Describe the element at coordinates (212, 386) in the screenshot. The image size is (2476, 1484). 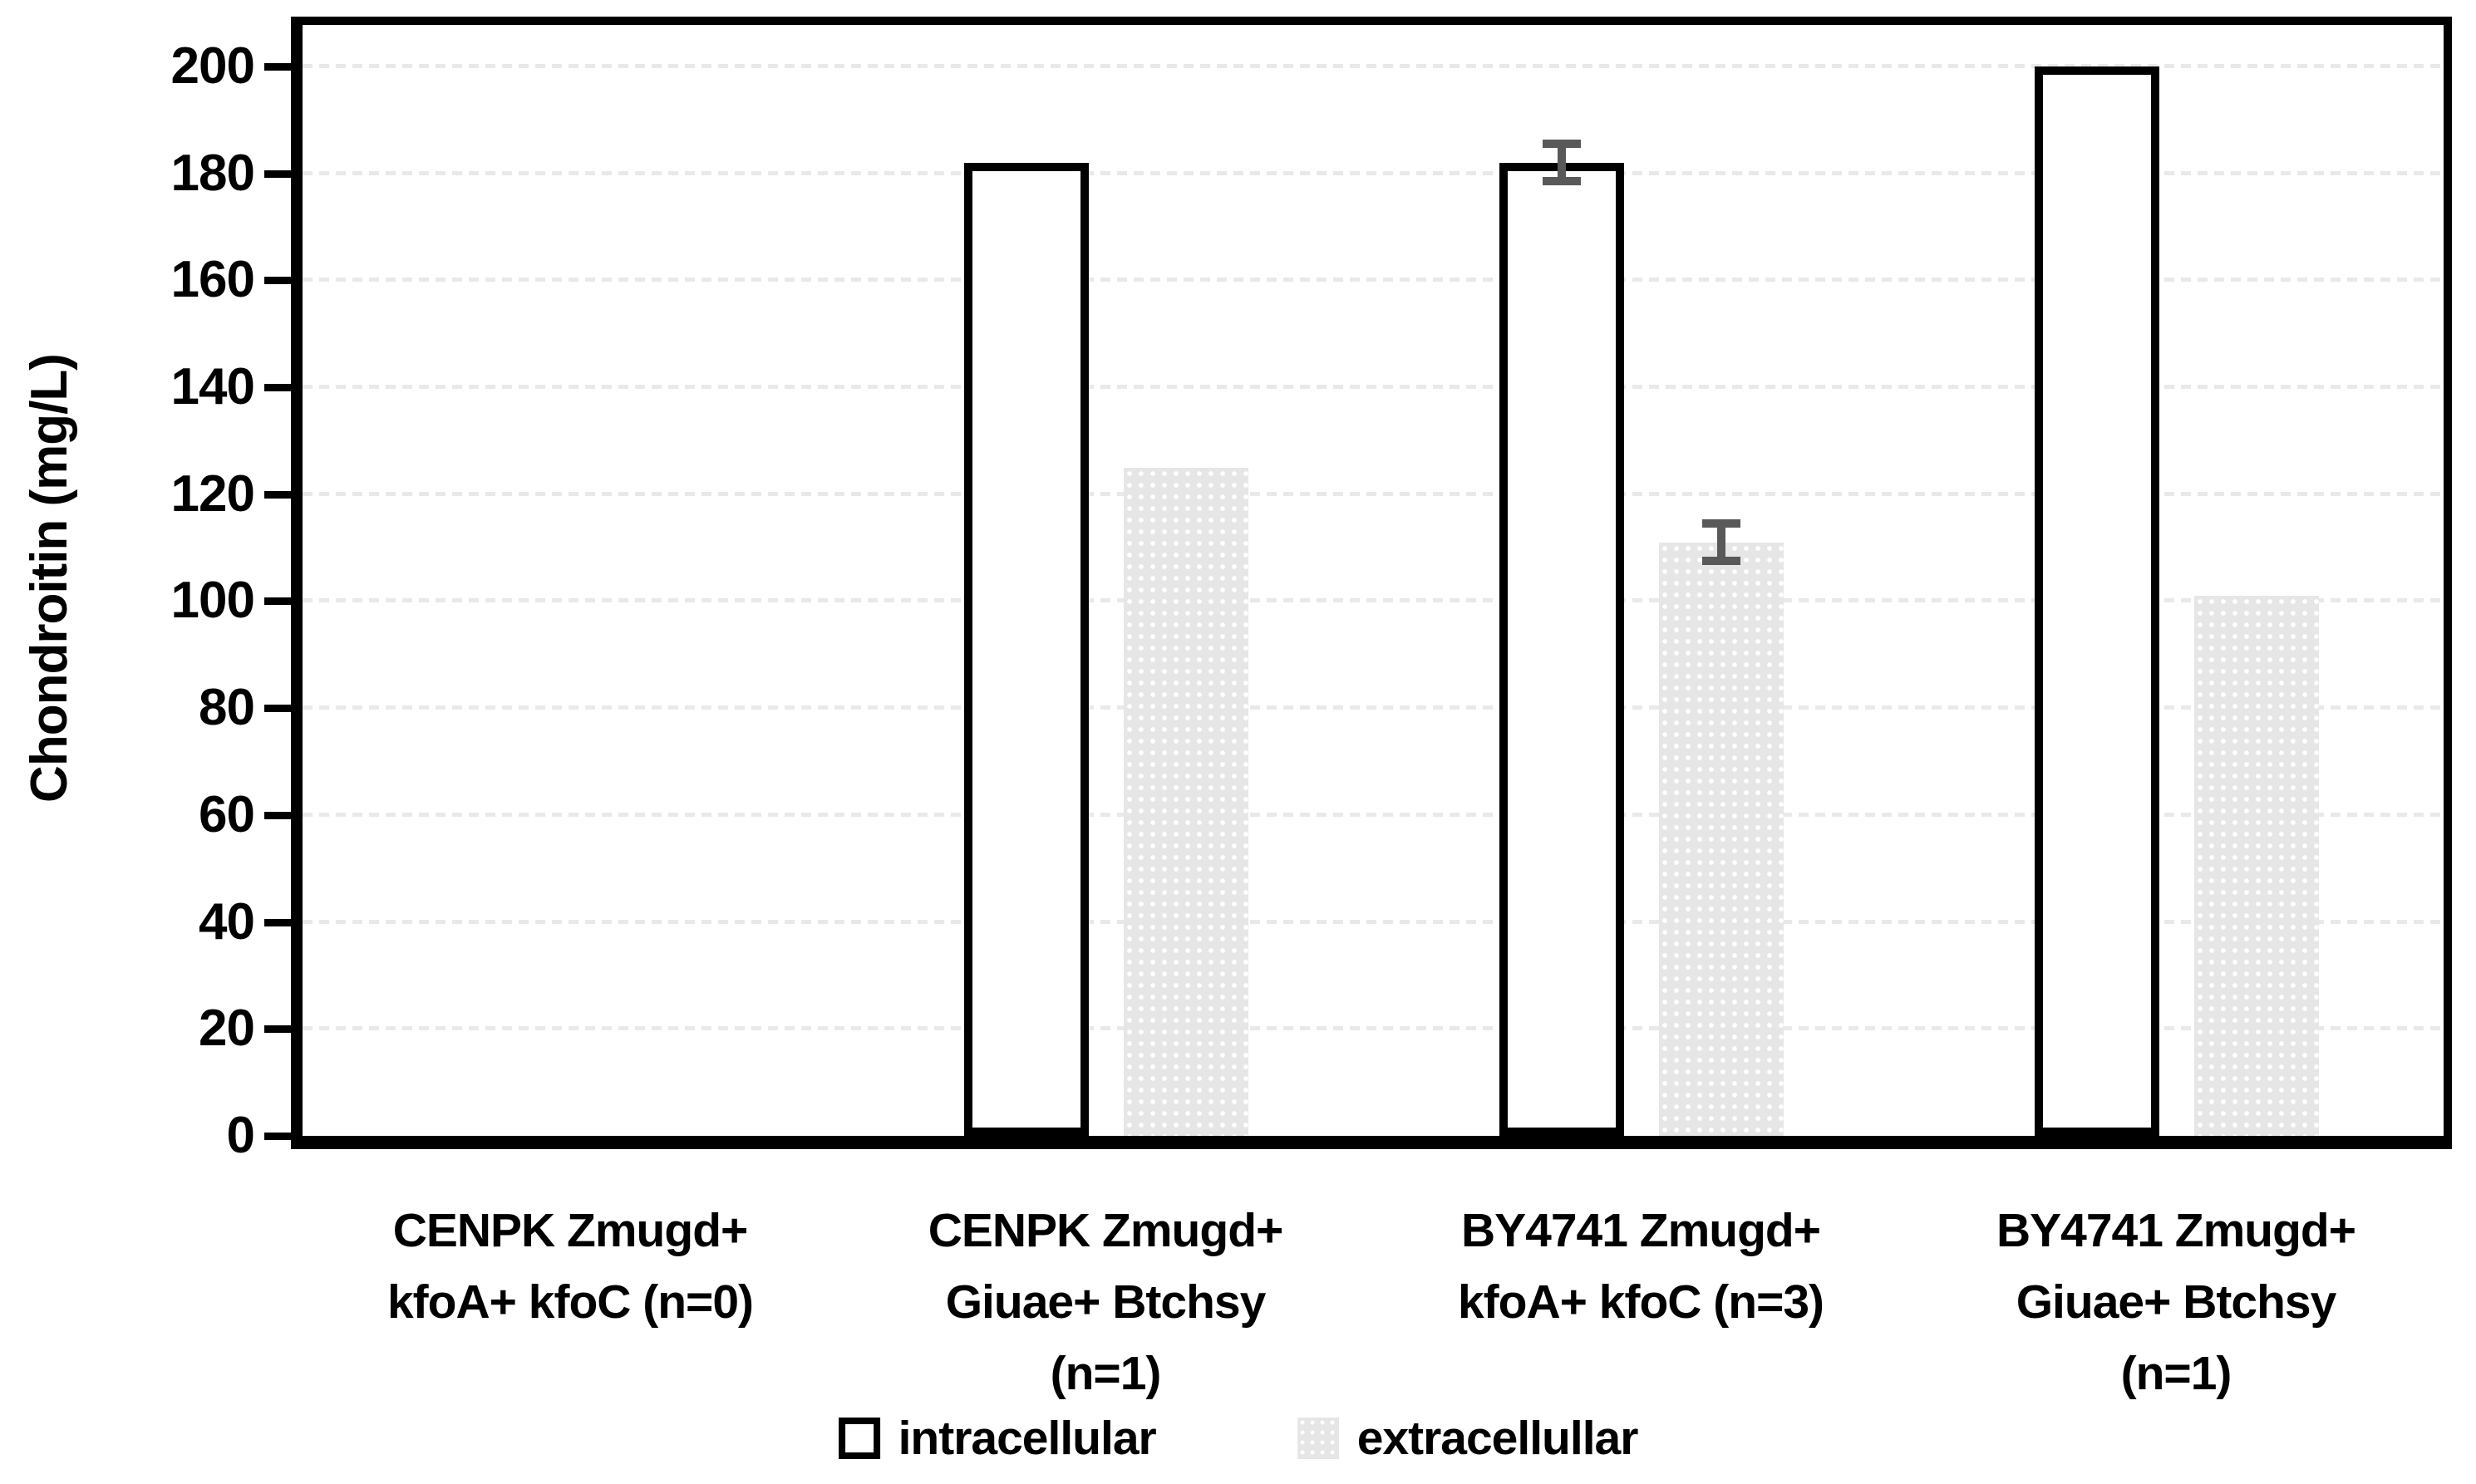
I see `y-tick-label-140: 140` at that location.